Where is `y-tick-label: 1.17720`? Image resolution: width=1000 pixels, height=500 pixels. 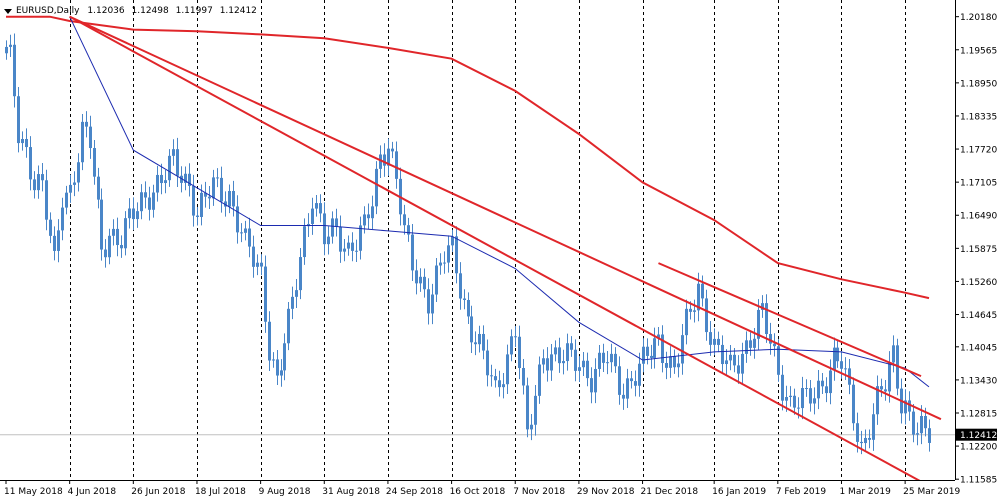
y-tick-label: 1.17720 is located at coordinates (978, 151).